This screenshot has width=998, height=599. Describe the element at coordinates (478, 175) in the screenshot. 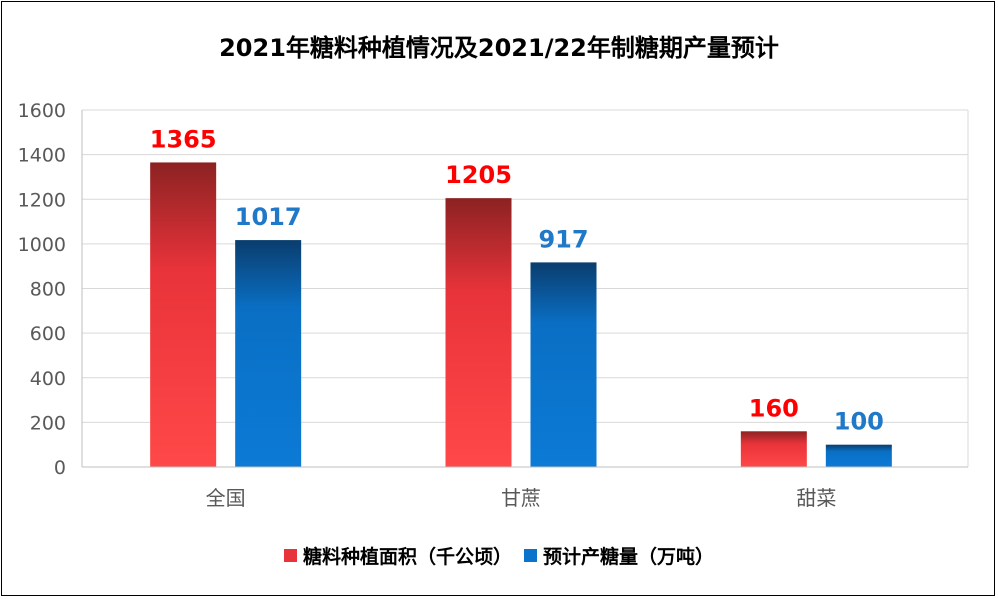

I see `data-label-area: 1205` at that location.